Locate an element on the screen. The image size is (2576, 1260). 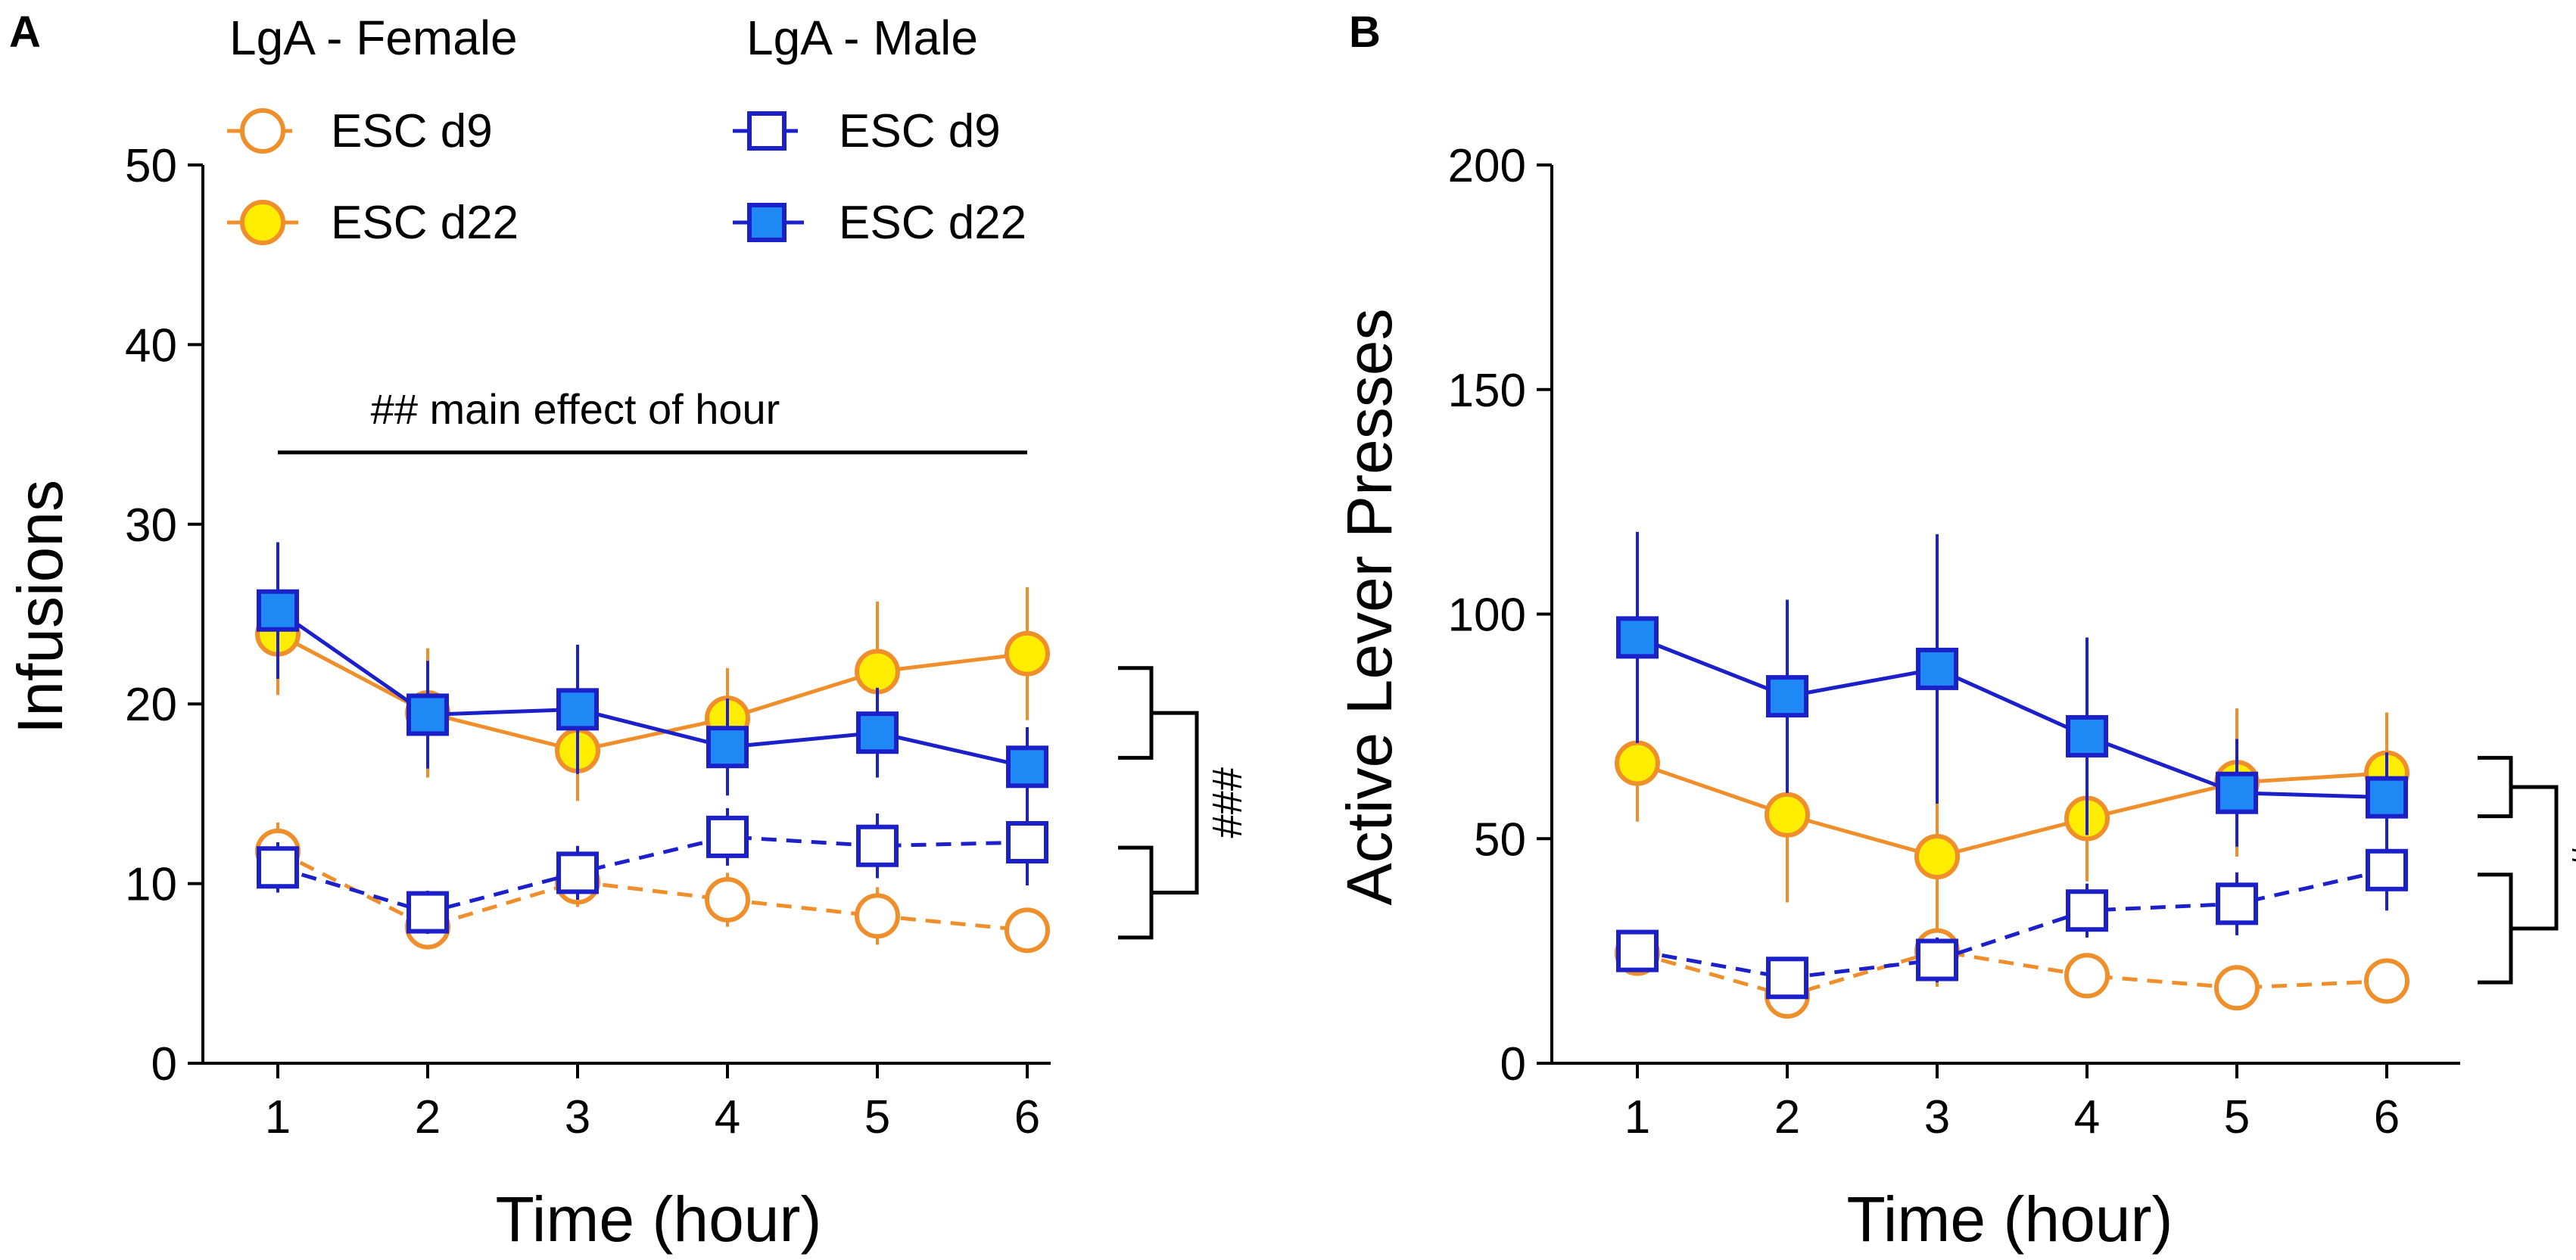
panel-b-bracket-lower is located at coordinates (2495, 929).